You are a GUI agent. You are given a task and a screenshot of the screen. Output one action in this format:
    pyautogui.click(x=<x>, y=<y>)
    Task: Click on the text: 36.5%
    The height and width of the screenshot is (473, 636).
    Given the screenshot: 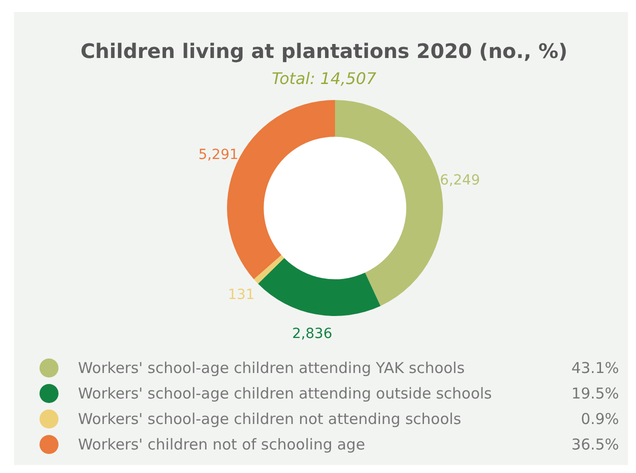 What is the action you would take?
    pyautogui.click(x=595, y=445)
    